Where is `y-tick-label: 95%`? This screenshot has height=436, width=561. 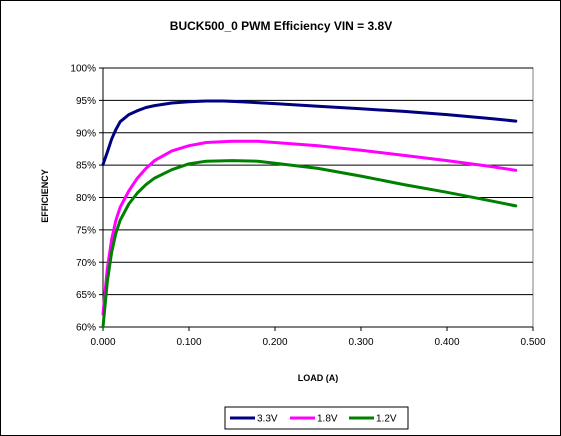
y-tick-label: 95% is located at coordinates (86, 101).